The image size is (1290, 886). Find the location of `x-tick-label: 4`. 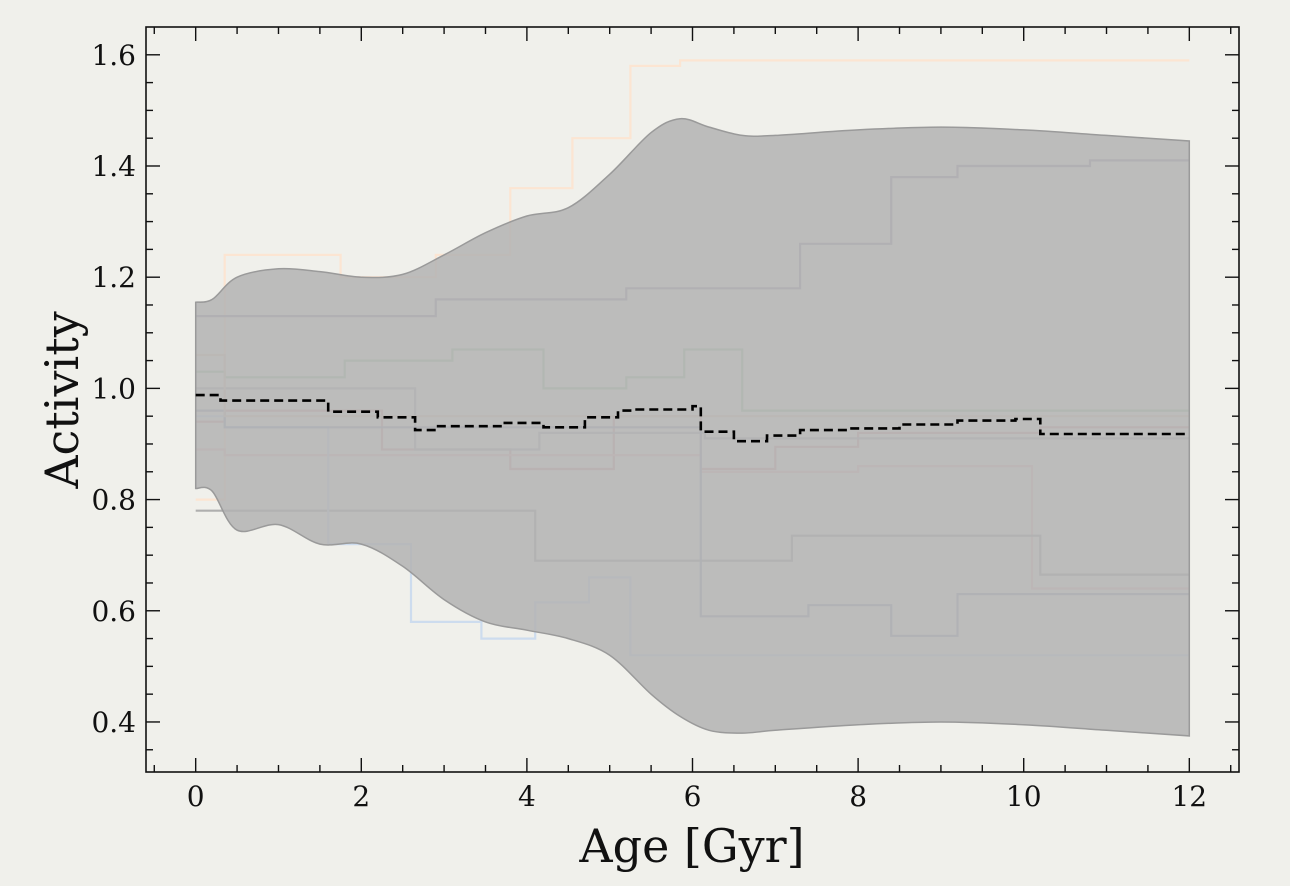

x-tick-label: 4 is located at coordinates (527, 796).